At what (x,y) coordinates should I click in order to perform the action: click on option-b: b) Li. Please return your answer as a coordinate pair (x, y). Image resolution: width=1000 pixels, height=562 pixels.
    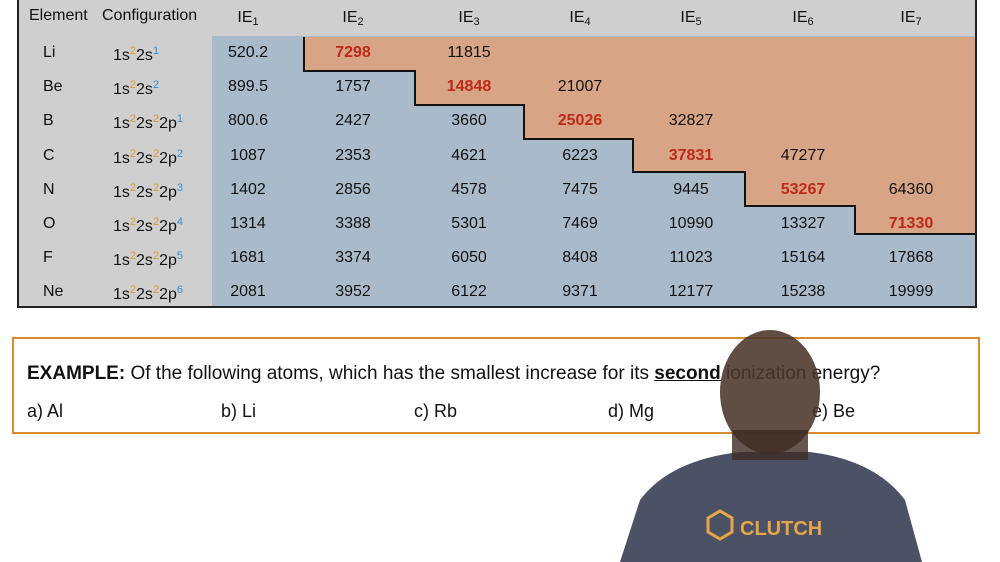
    Looking at the image, I should click on (239, 411).